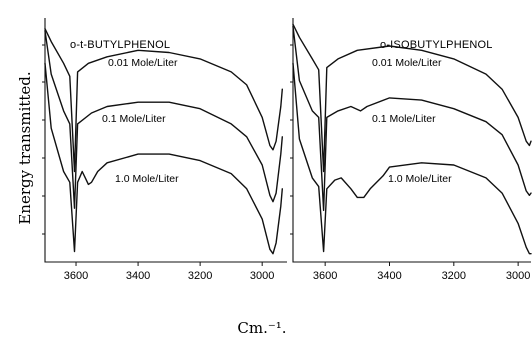 The image size is (532, 343). What do you see at coordinates (261, 328) in the screenshot?
I see `x-axis-label: Cm.⁻¹.` at bounding box center [261, 328].